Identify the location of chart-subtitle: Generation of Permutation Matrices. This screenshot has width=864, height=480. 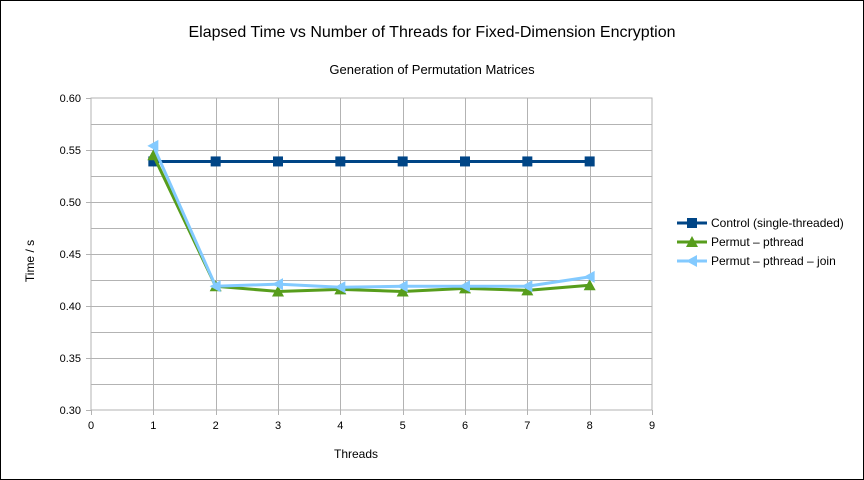
(432, 69).